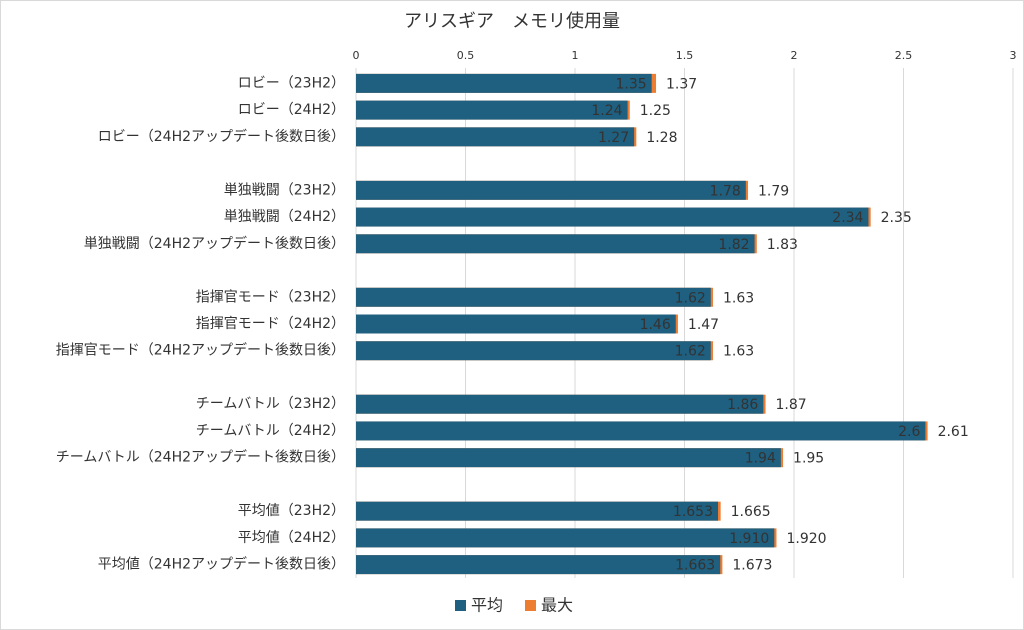 This screenshot has height=630, width=1024. I want to click on y-tick-label: 単独戦闘（23H2）, so click(284, 190).